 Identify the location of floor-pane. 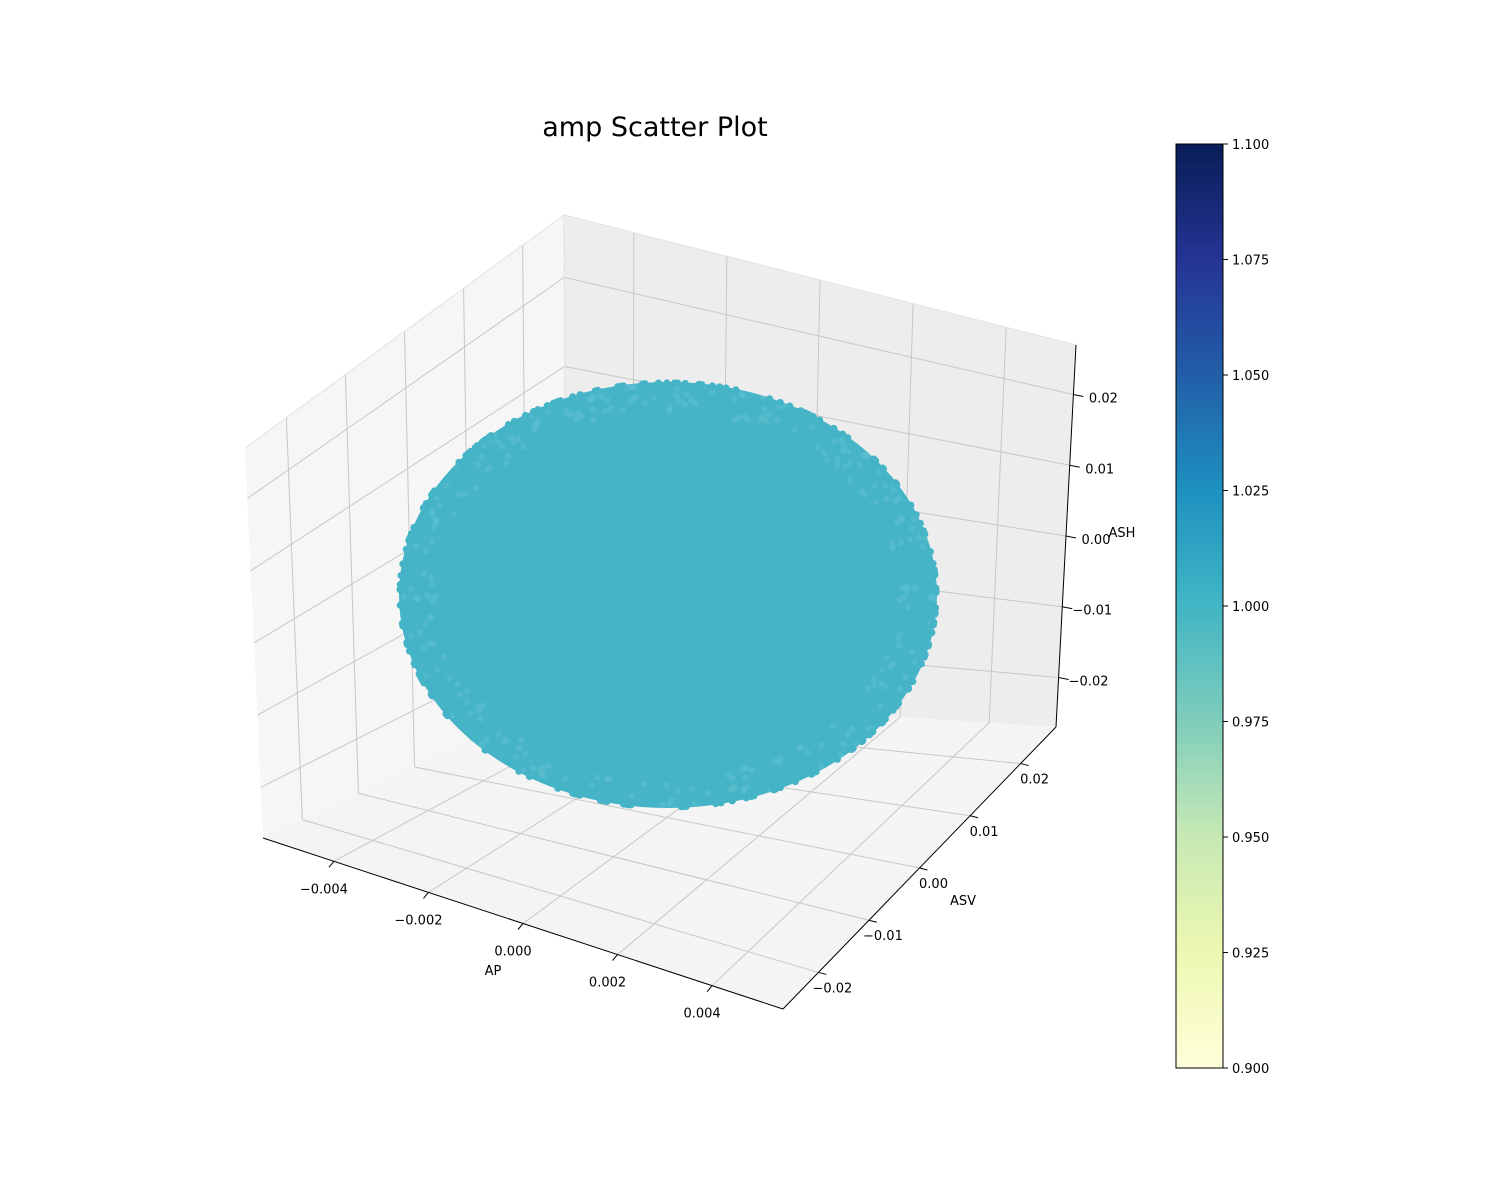
(659, 852).